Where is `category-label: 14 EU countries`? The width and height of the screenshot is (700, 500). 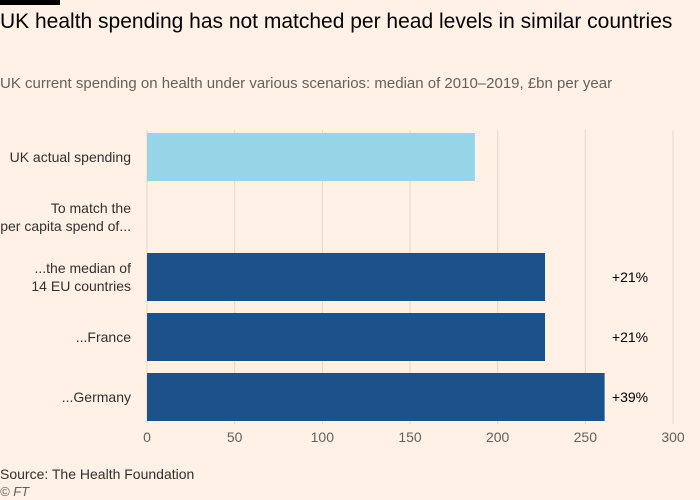 category-label: 14 EU countries is located at coordinates (81, 286).